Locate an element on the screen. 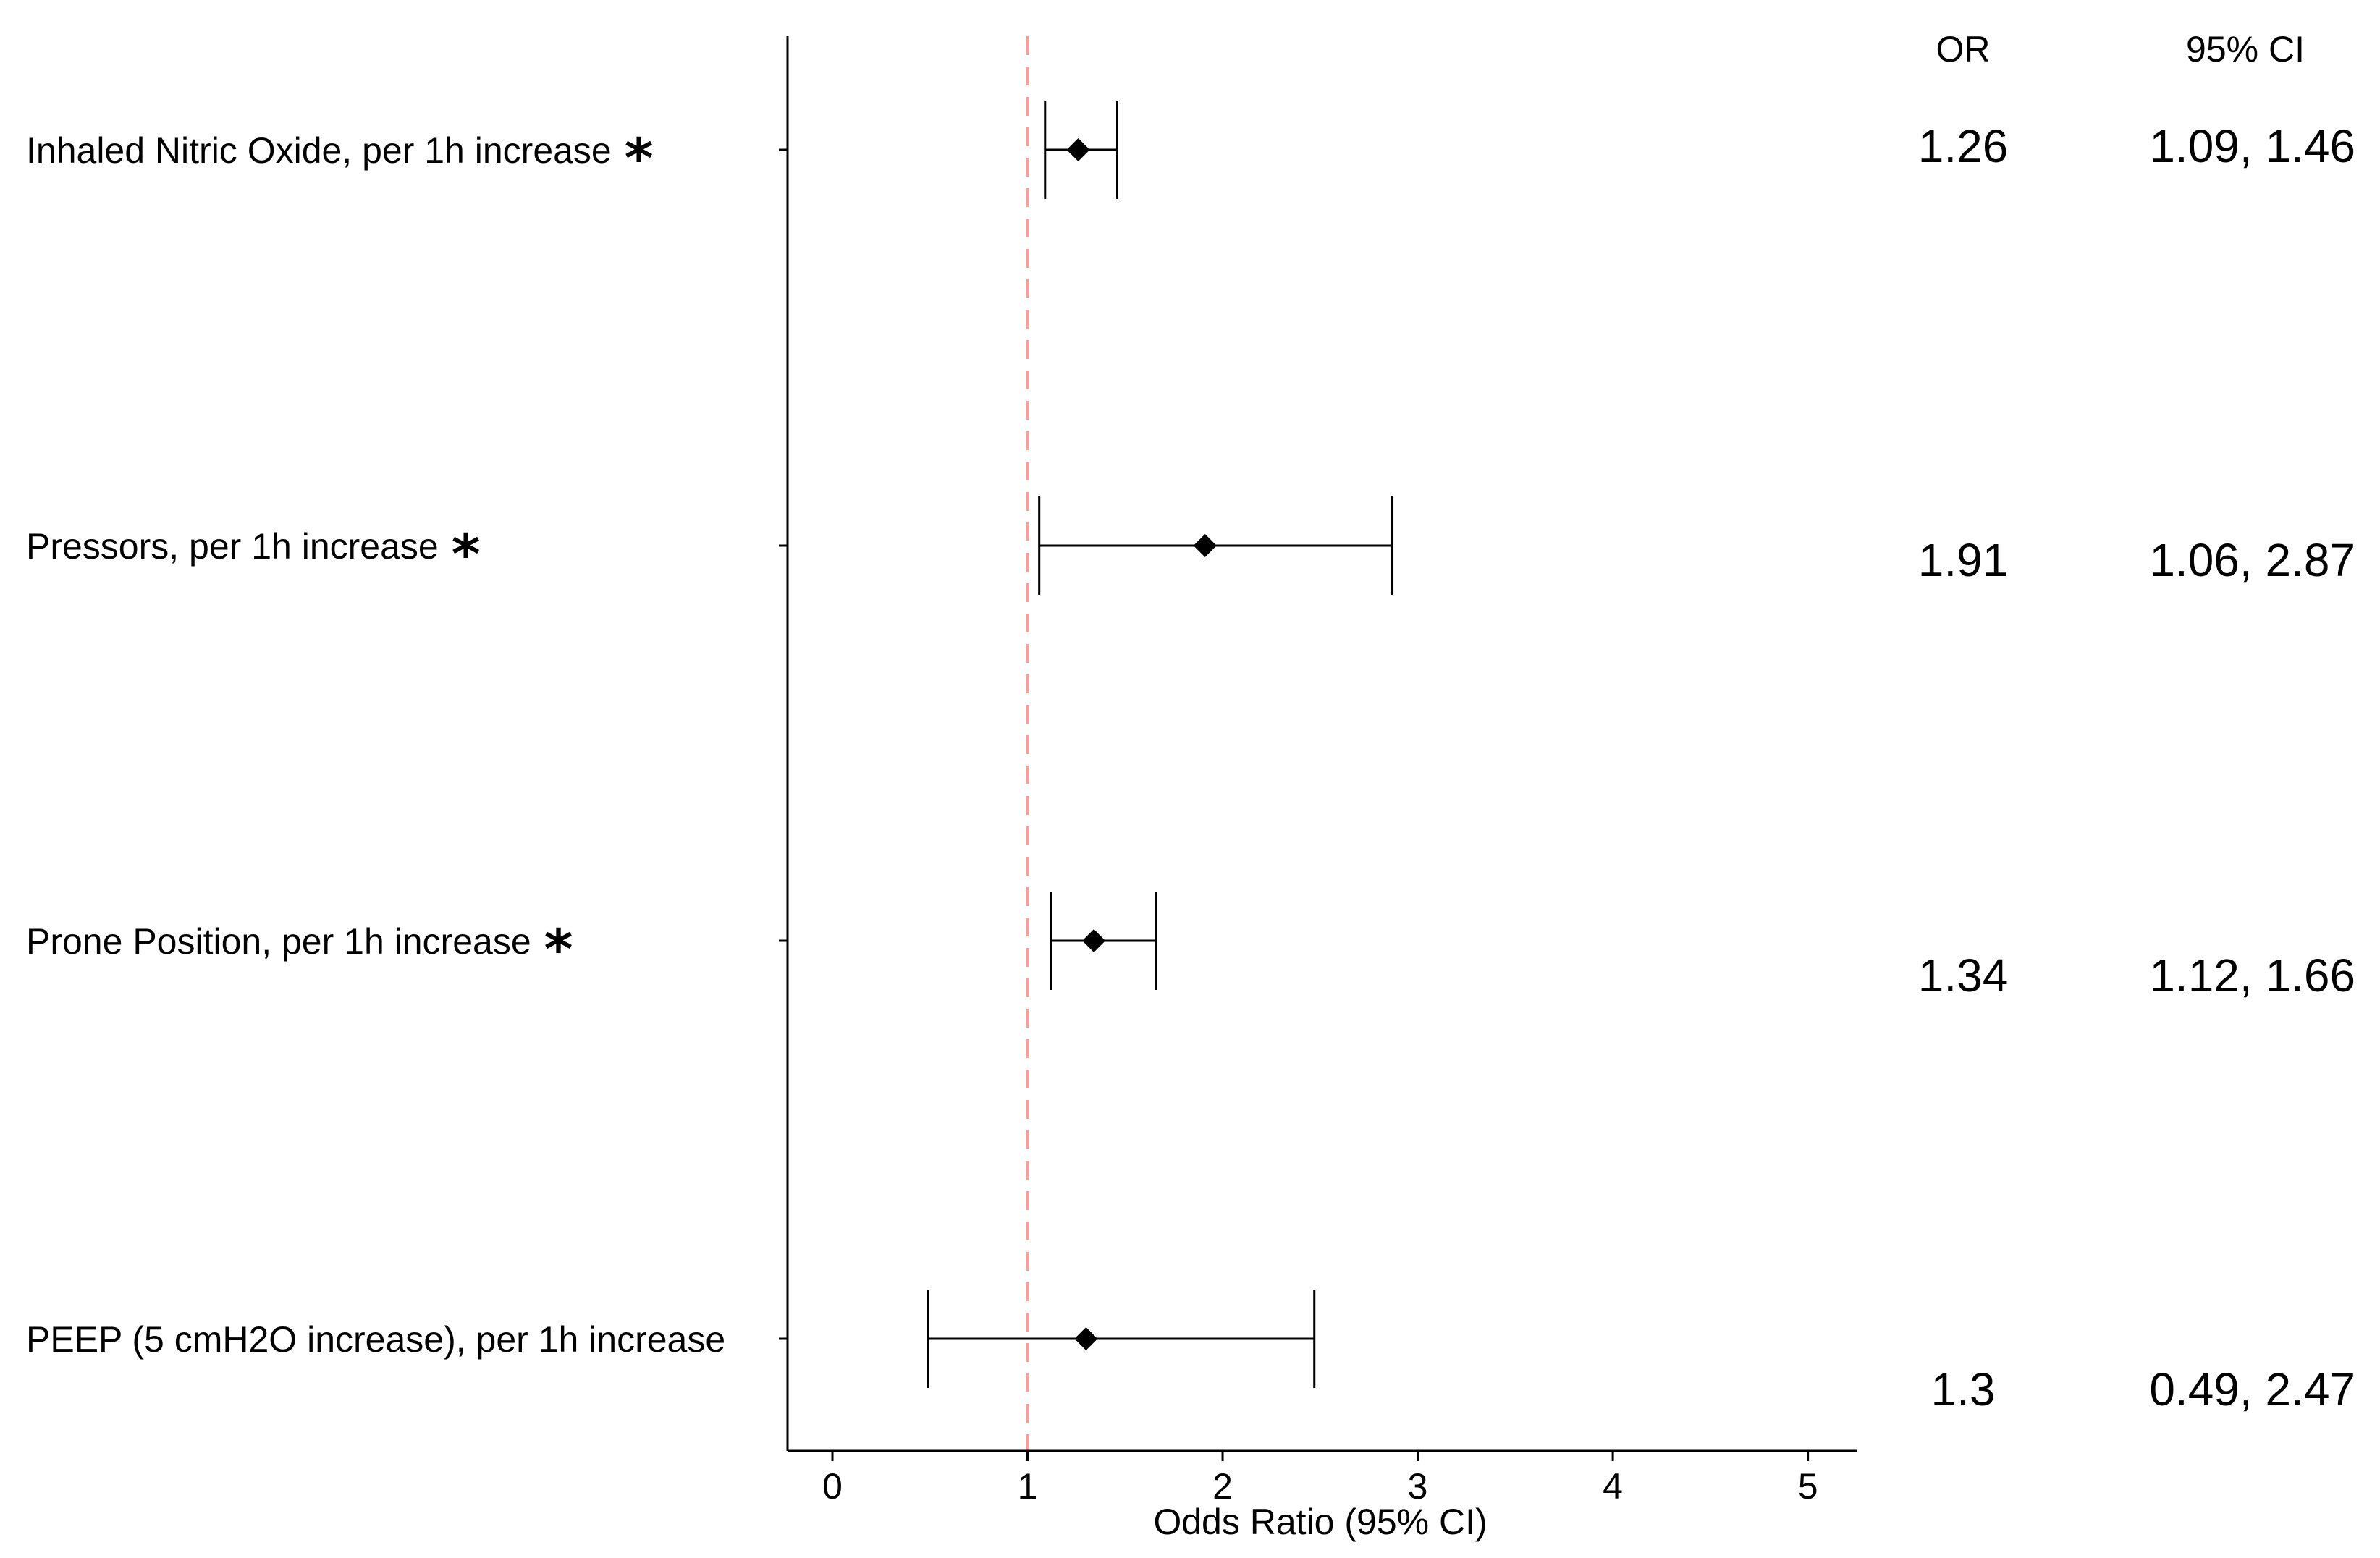 Image resolution: width=2380 pixels, height=1558 pixels. row-label-2: Prone Position, per 1h increase is located at coordinates (278, 941).